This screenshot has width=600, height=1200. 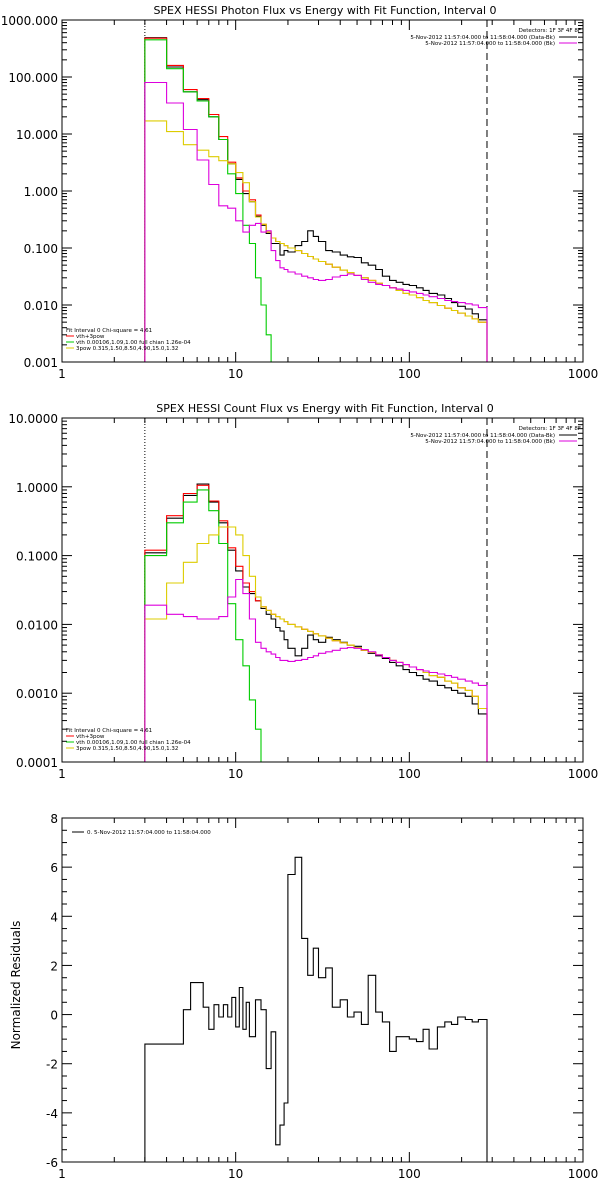 What do you see at coordinates (33, 78) in the screenshot?
I see `y-tick-label: 100.000` at bounding box center [33, 78].